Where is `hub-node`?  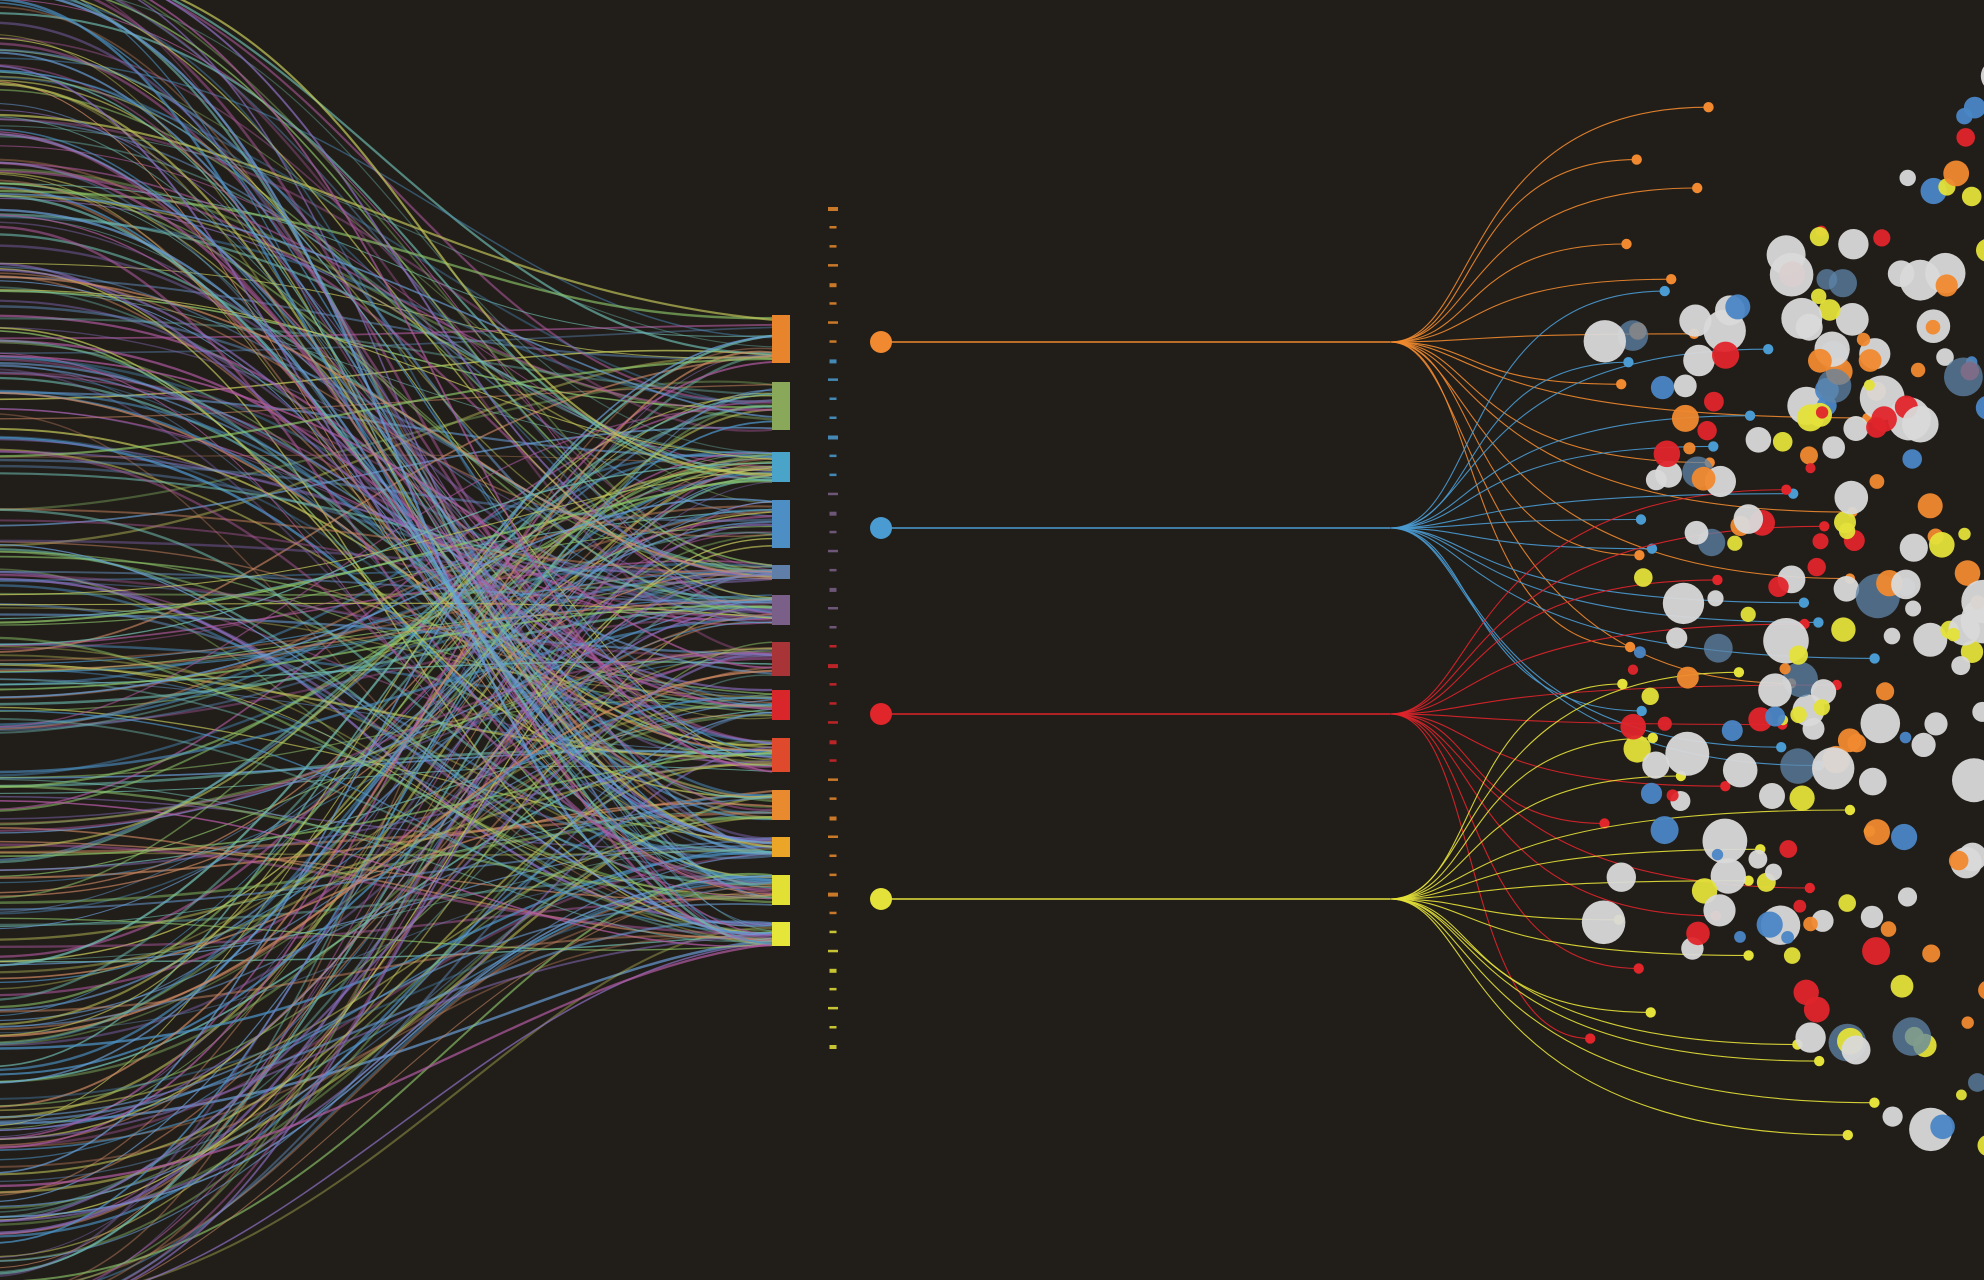 hub-node is located at coordinates (881, 342).